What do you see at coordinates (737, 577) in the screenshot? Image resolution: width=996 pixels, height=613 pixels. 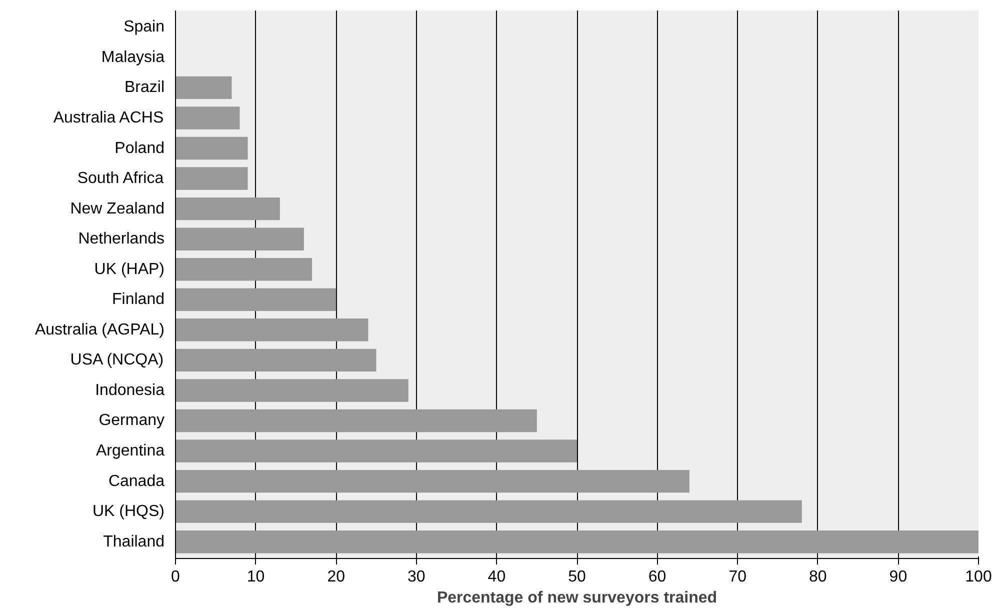 I see `x-tick-label: 70` at bounding box center [737, 577].